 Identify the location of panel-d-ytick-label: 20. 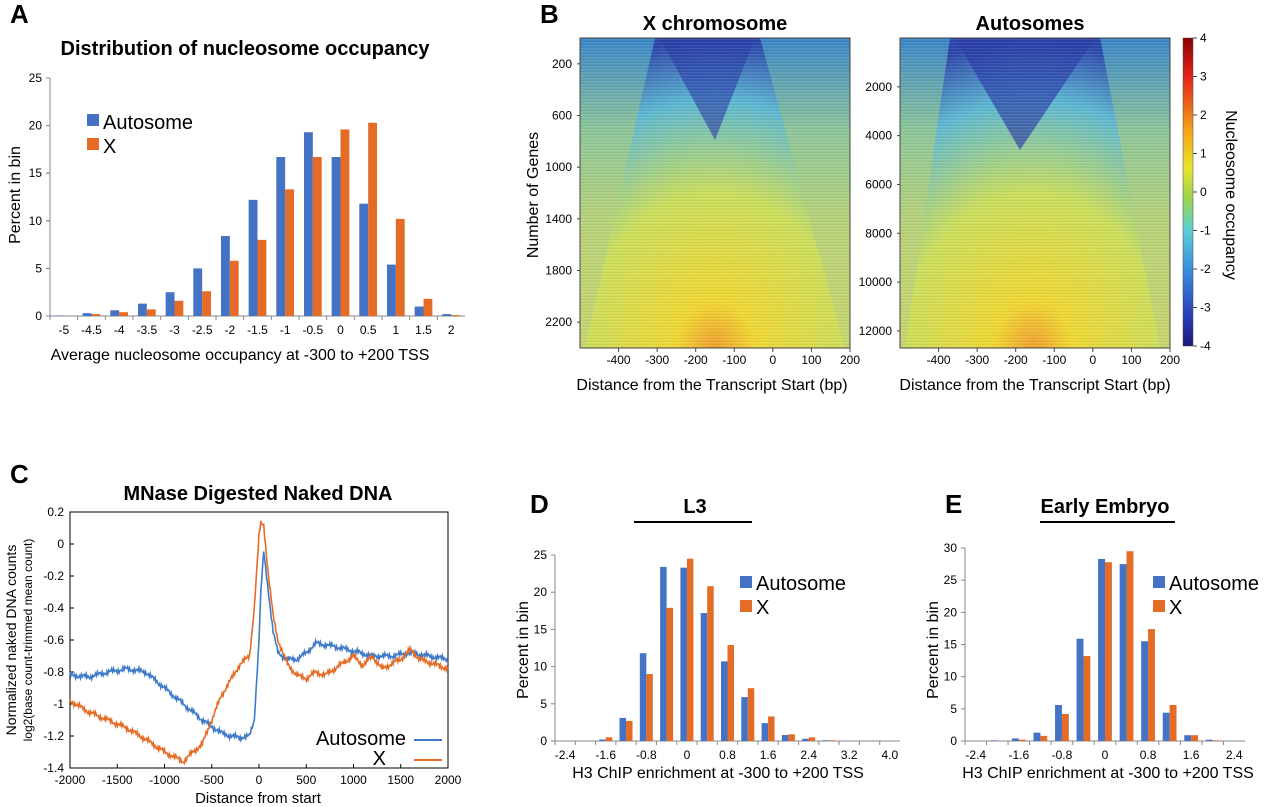
(541, 592).